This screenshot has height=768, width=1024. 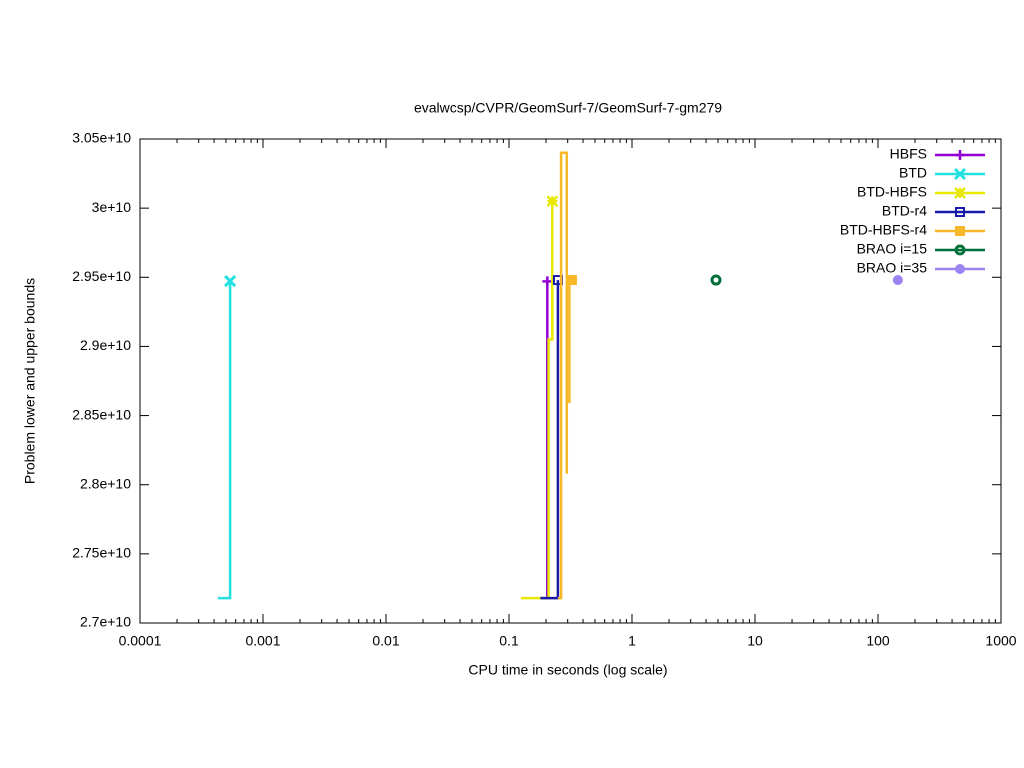 I want to click on legend-label: BTD-r4, so click(x=904, y=211).